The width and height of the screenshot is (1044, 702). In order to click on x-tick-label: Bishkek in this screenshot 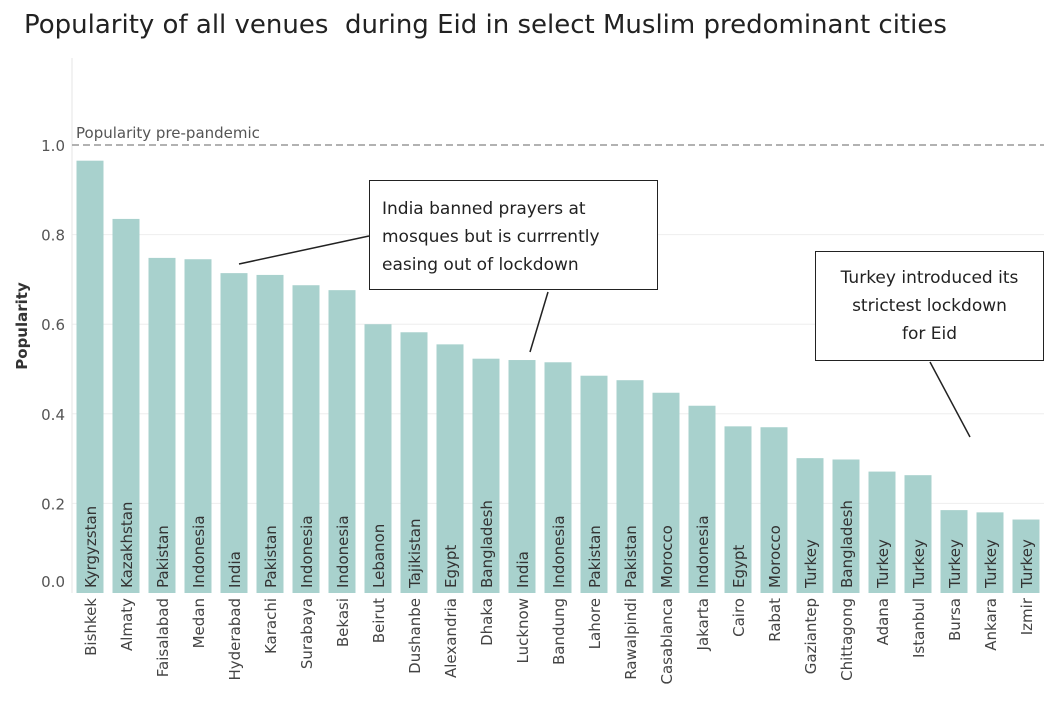, I will do `click(91, 627)`.